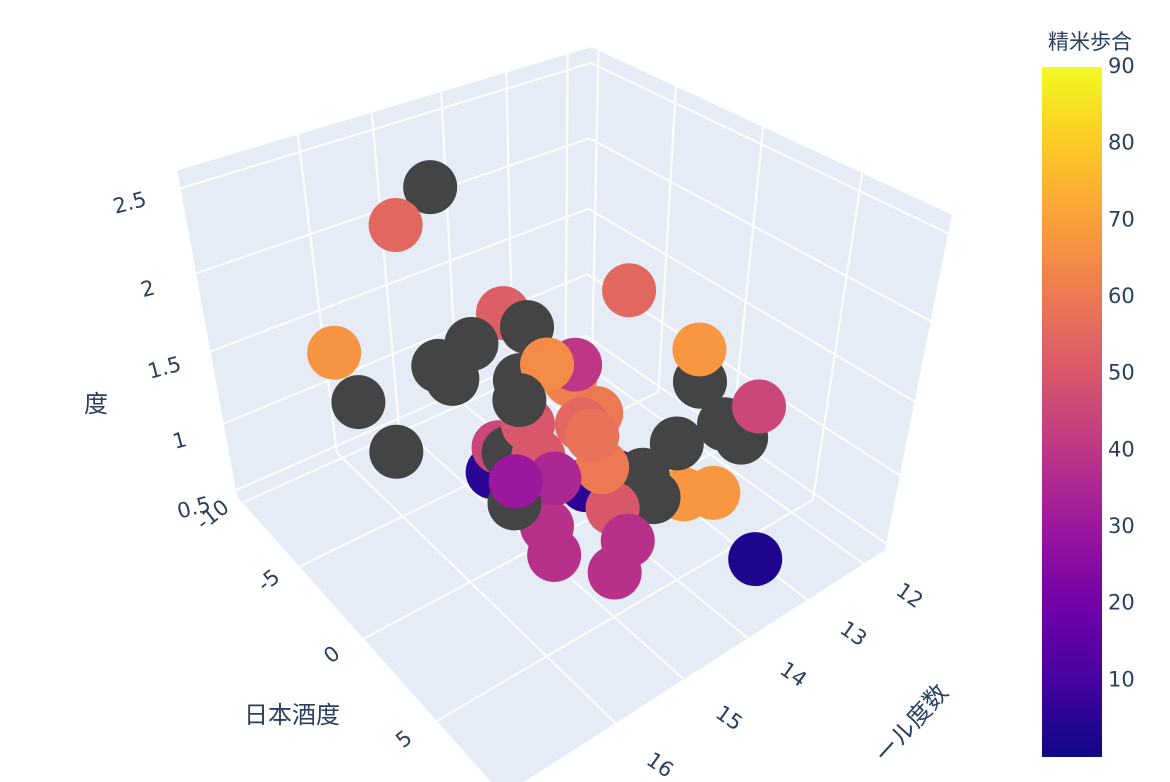 The width and height of the screenshot is (1170, 782). Describe the element at coordinates (96, 404) in the screenshot. I see `z-axis-title: 度` at that location.